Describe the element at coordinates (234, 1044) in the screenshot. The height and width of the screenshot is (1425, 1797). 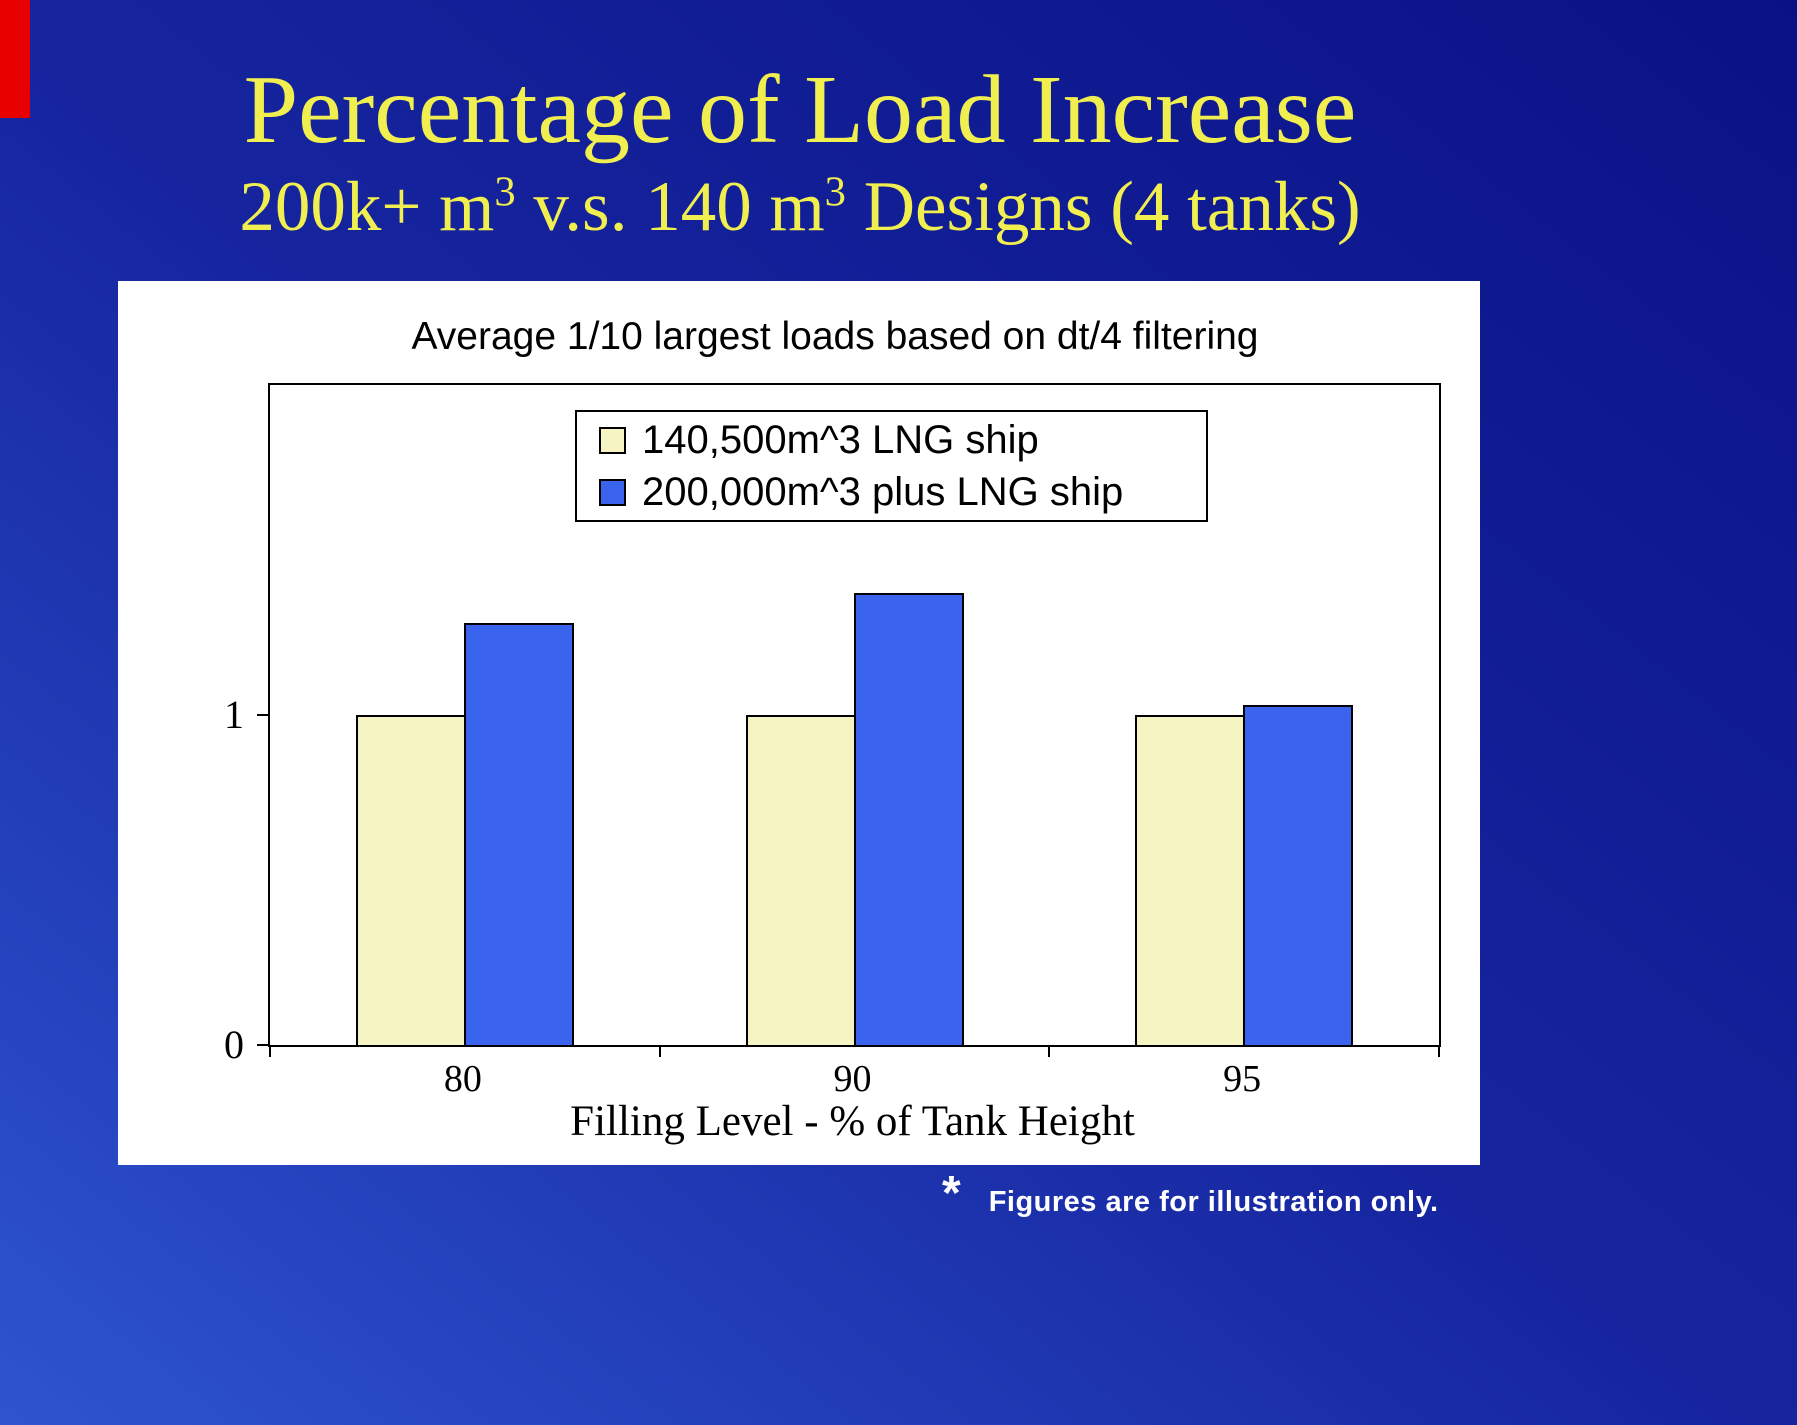
I see `y-tick-label: 0` at that location.